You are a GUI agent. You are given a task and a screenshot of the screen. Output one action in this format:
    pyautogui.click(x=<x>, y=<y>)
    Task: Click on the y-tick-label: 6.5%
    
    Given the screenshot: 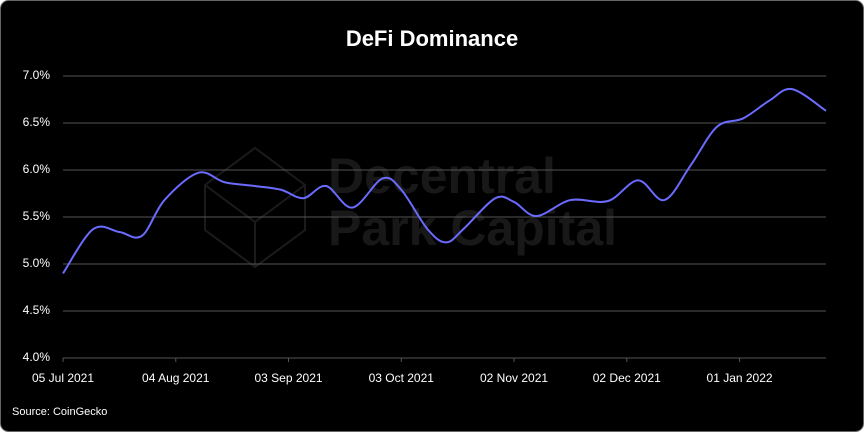 What is the action you would take?
    pyautogui.click(x=37, y=122)
    